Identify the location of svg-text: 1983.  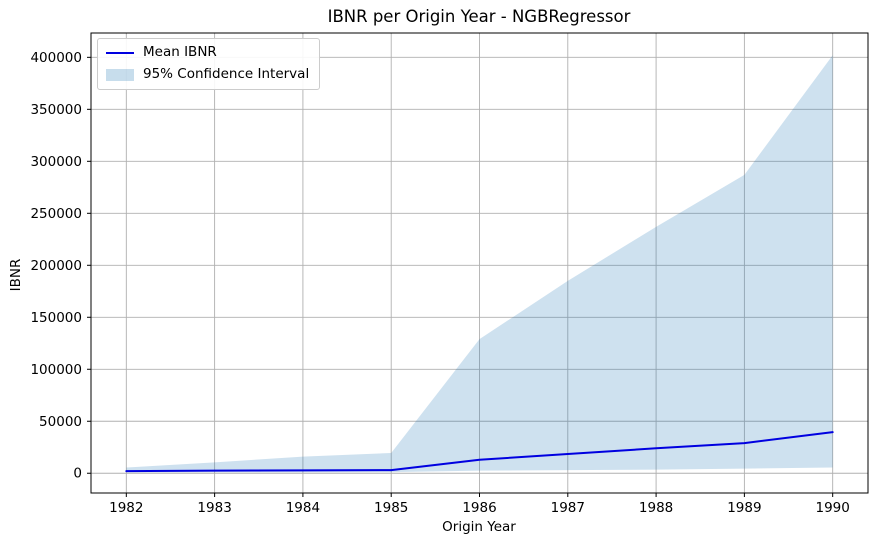
(214, 508).